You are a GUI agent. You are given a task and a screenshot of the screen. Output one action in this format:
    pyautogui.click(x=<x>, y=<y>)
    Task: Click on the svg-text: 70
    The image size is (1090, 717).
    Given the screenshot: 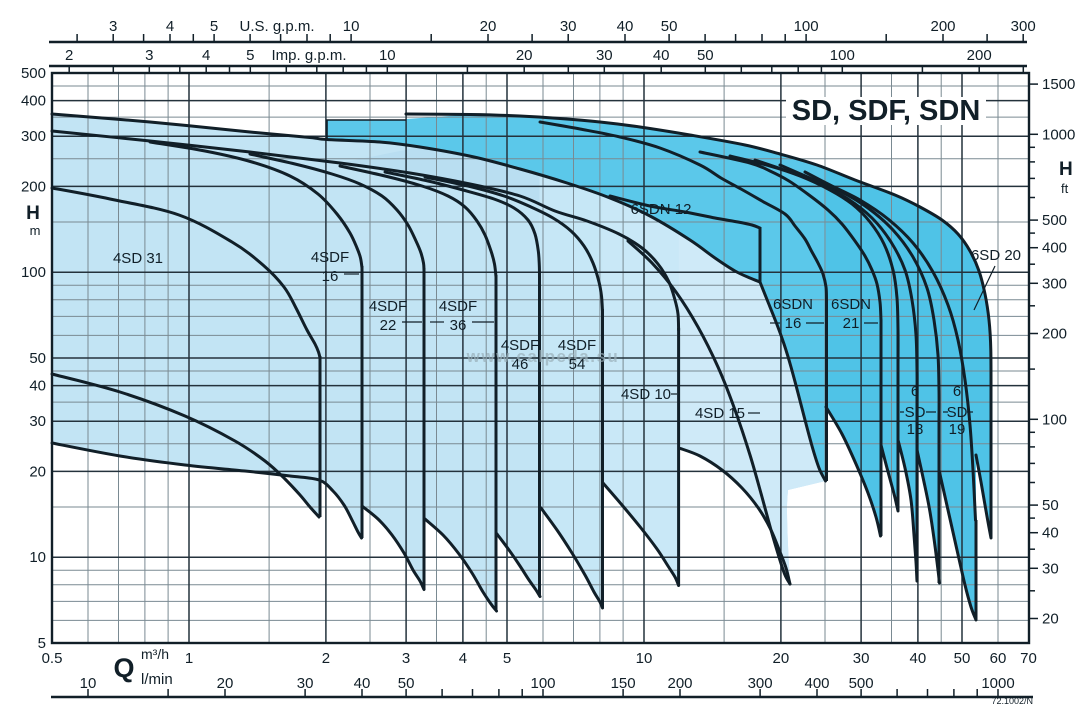 What is the action you would take?
    pyautogui.click(x=1028, y=658)
    